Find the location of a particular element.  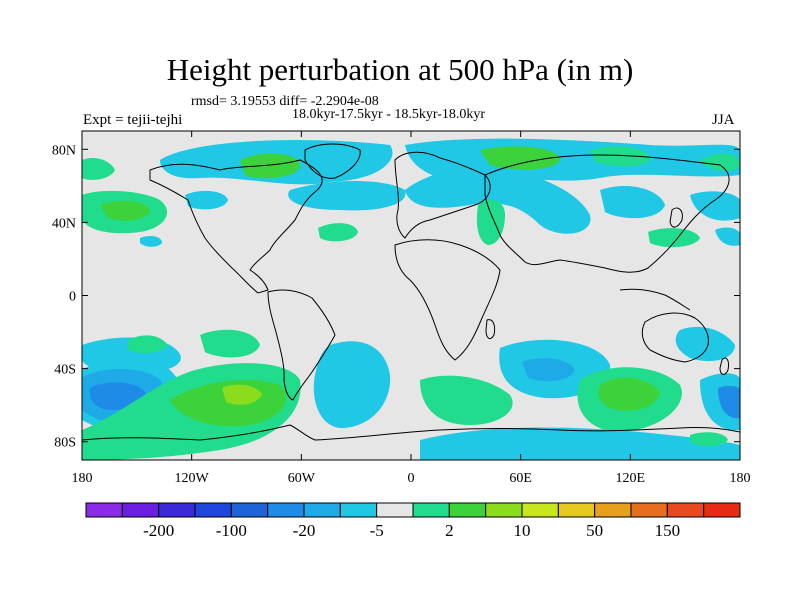

lat-tick-label: 40S is located at coordinates (65, 370).